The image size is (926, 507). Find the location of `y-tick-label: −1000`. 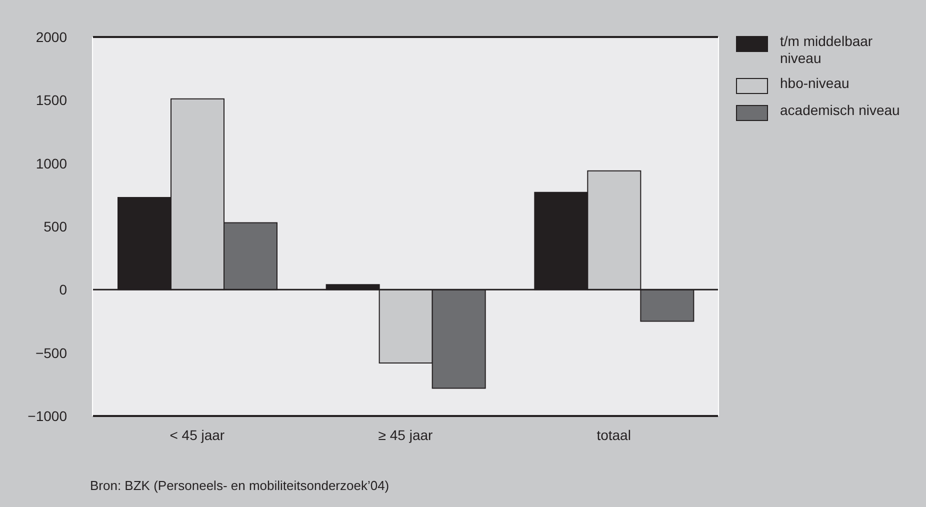

y-tick-label: −1000 is located at coordinates (48, 416).